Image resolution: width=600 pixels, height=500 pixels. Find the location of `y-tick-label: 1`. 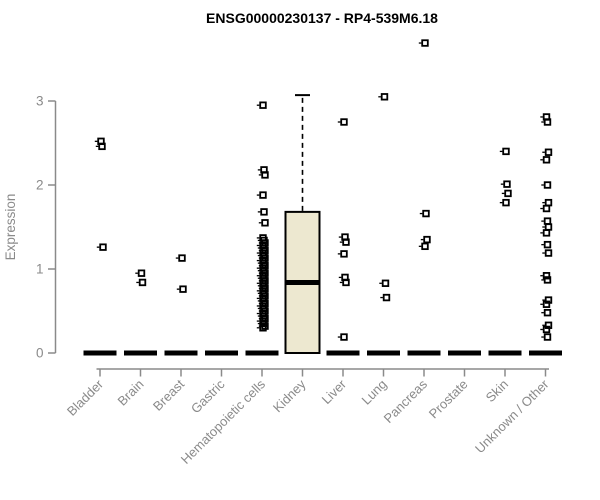

y-tick-label: 1 is located at coordinates (40, 269).